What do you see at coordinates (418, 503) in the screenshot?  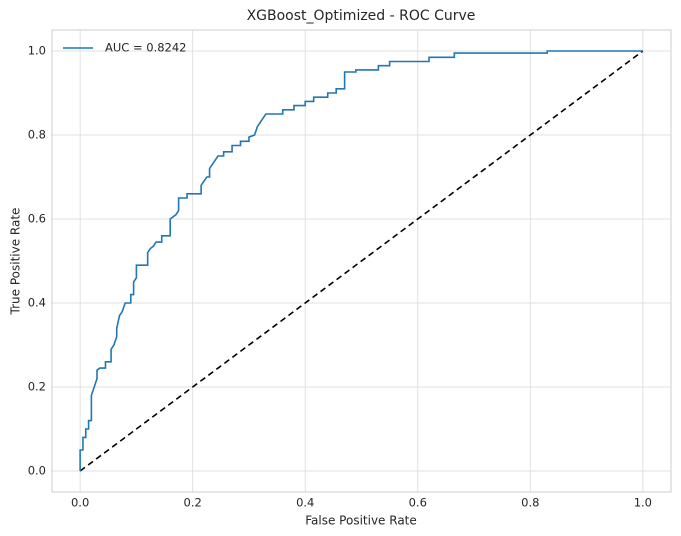 I see `x-tick-label: 0.6` at bounding box center [418, 503].